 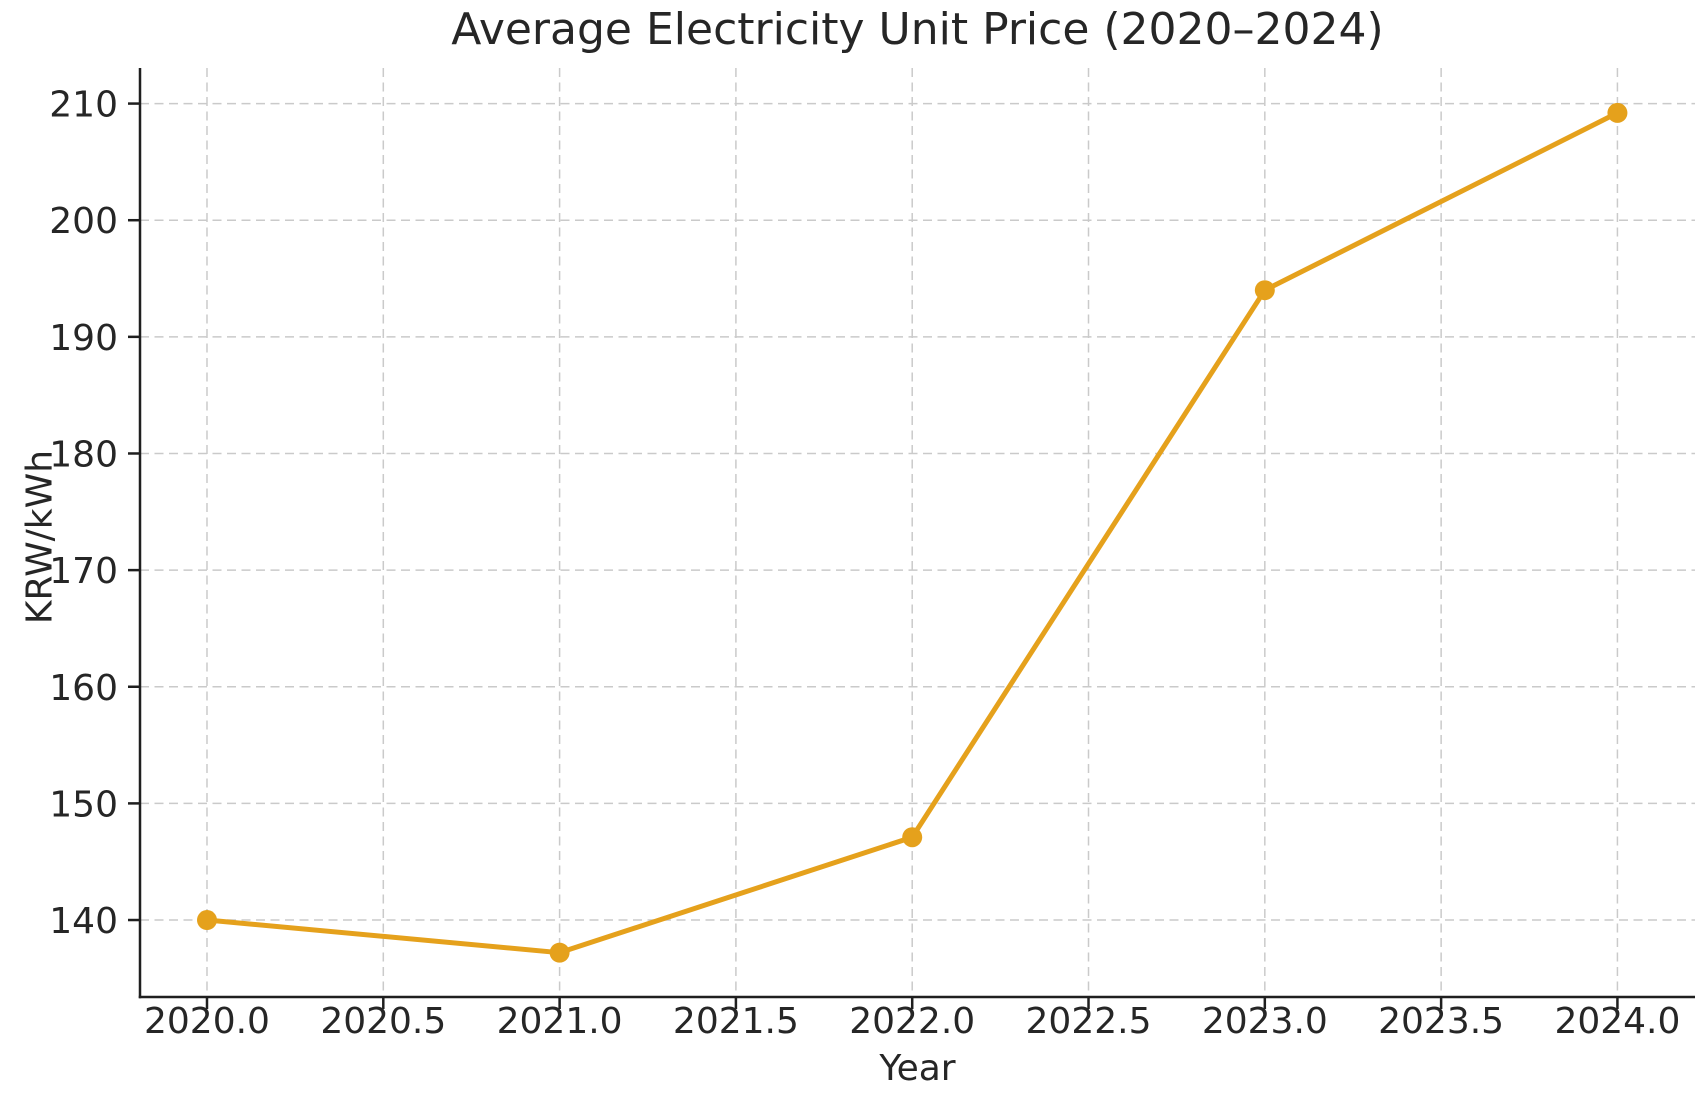 What do you see at coordinates (1617, 112) in the screenshot?
I see `data-point-2024` at bounding box center [1617, 112].